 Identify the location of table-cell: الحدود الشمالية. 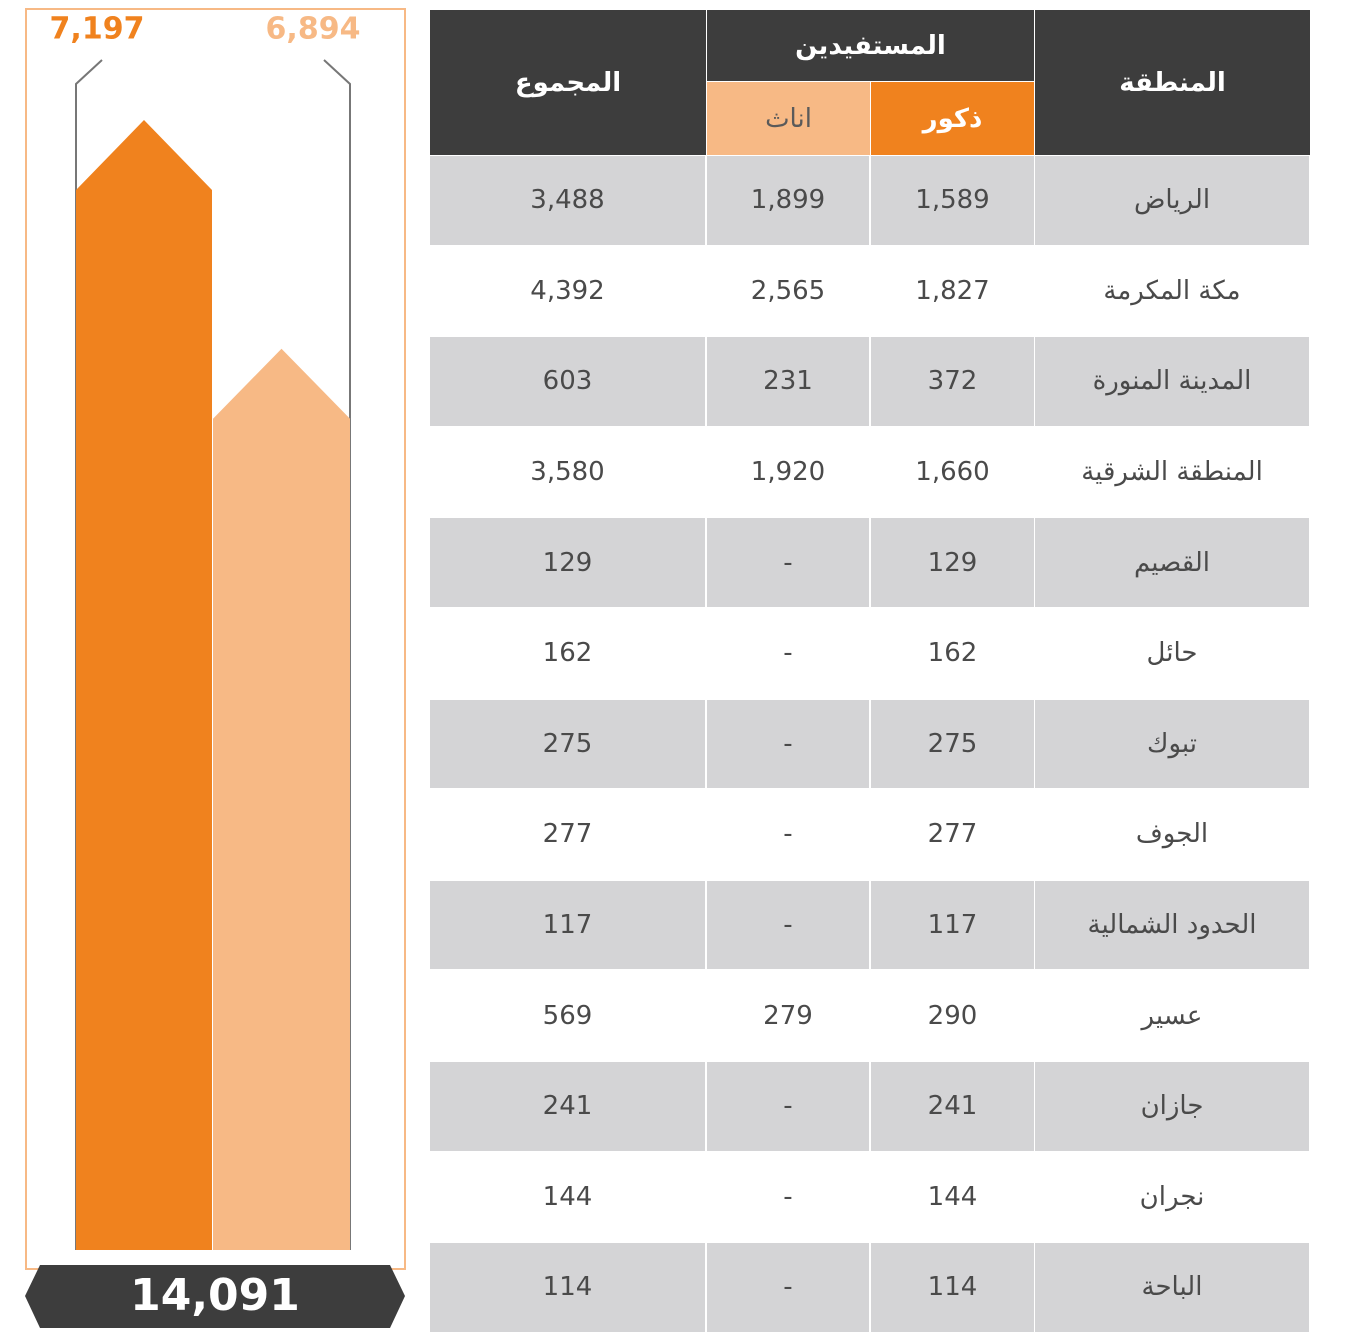
(1172, 925).